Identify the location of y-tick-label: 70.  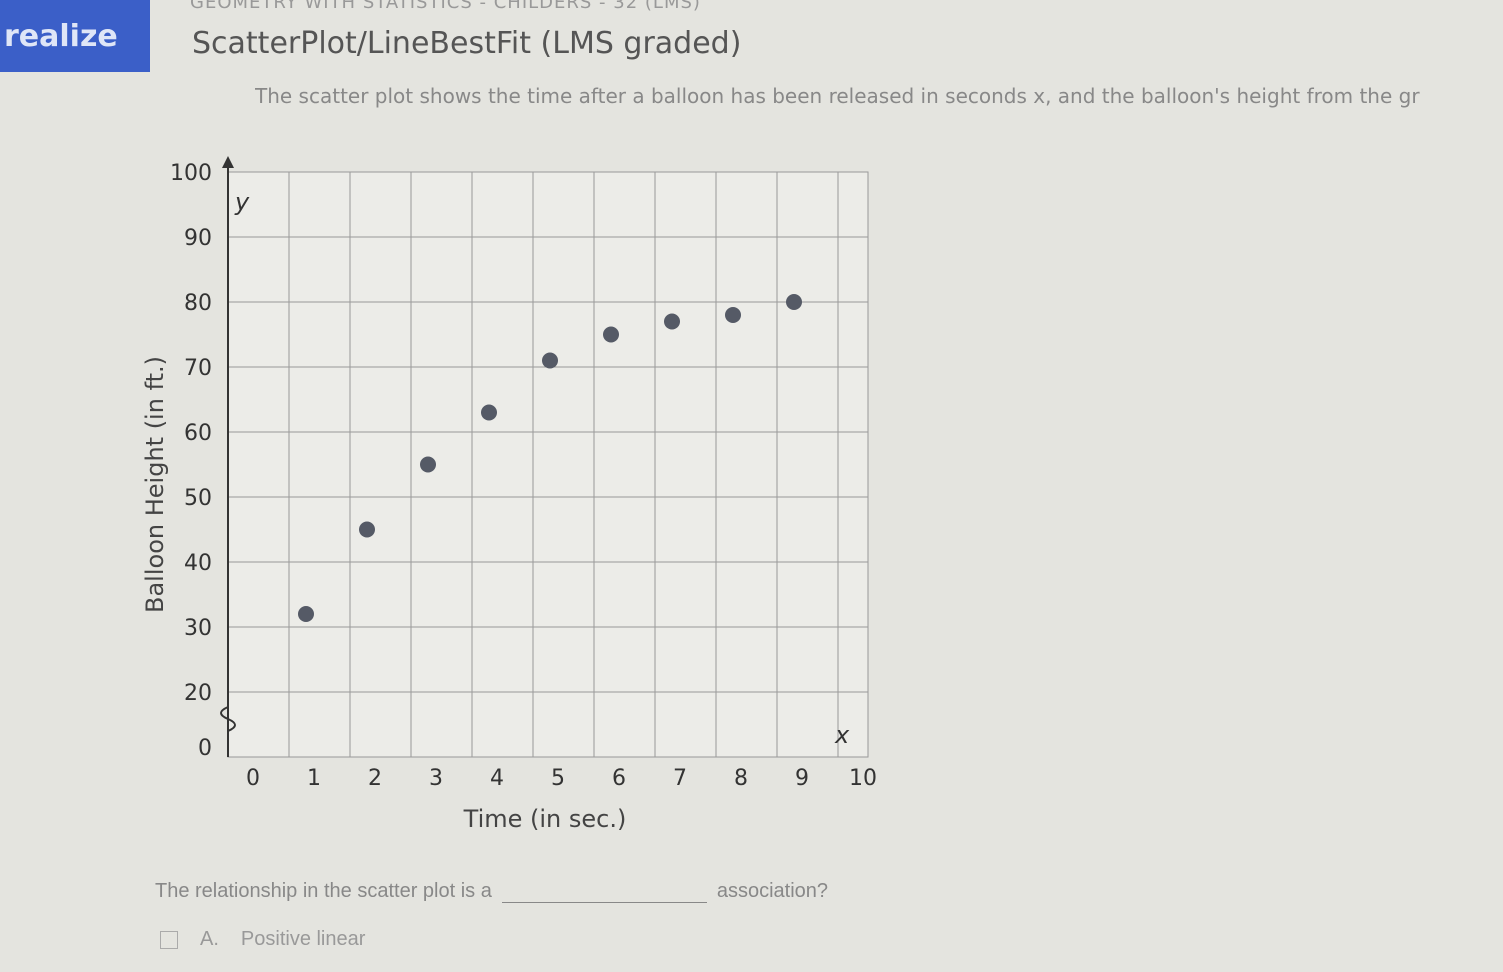
(198, 368).